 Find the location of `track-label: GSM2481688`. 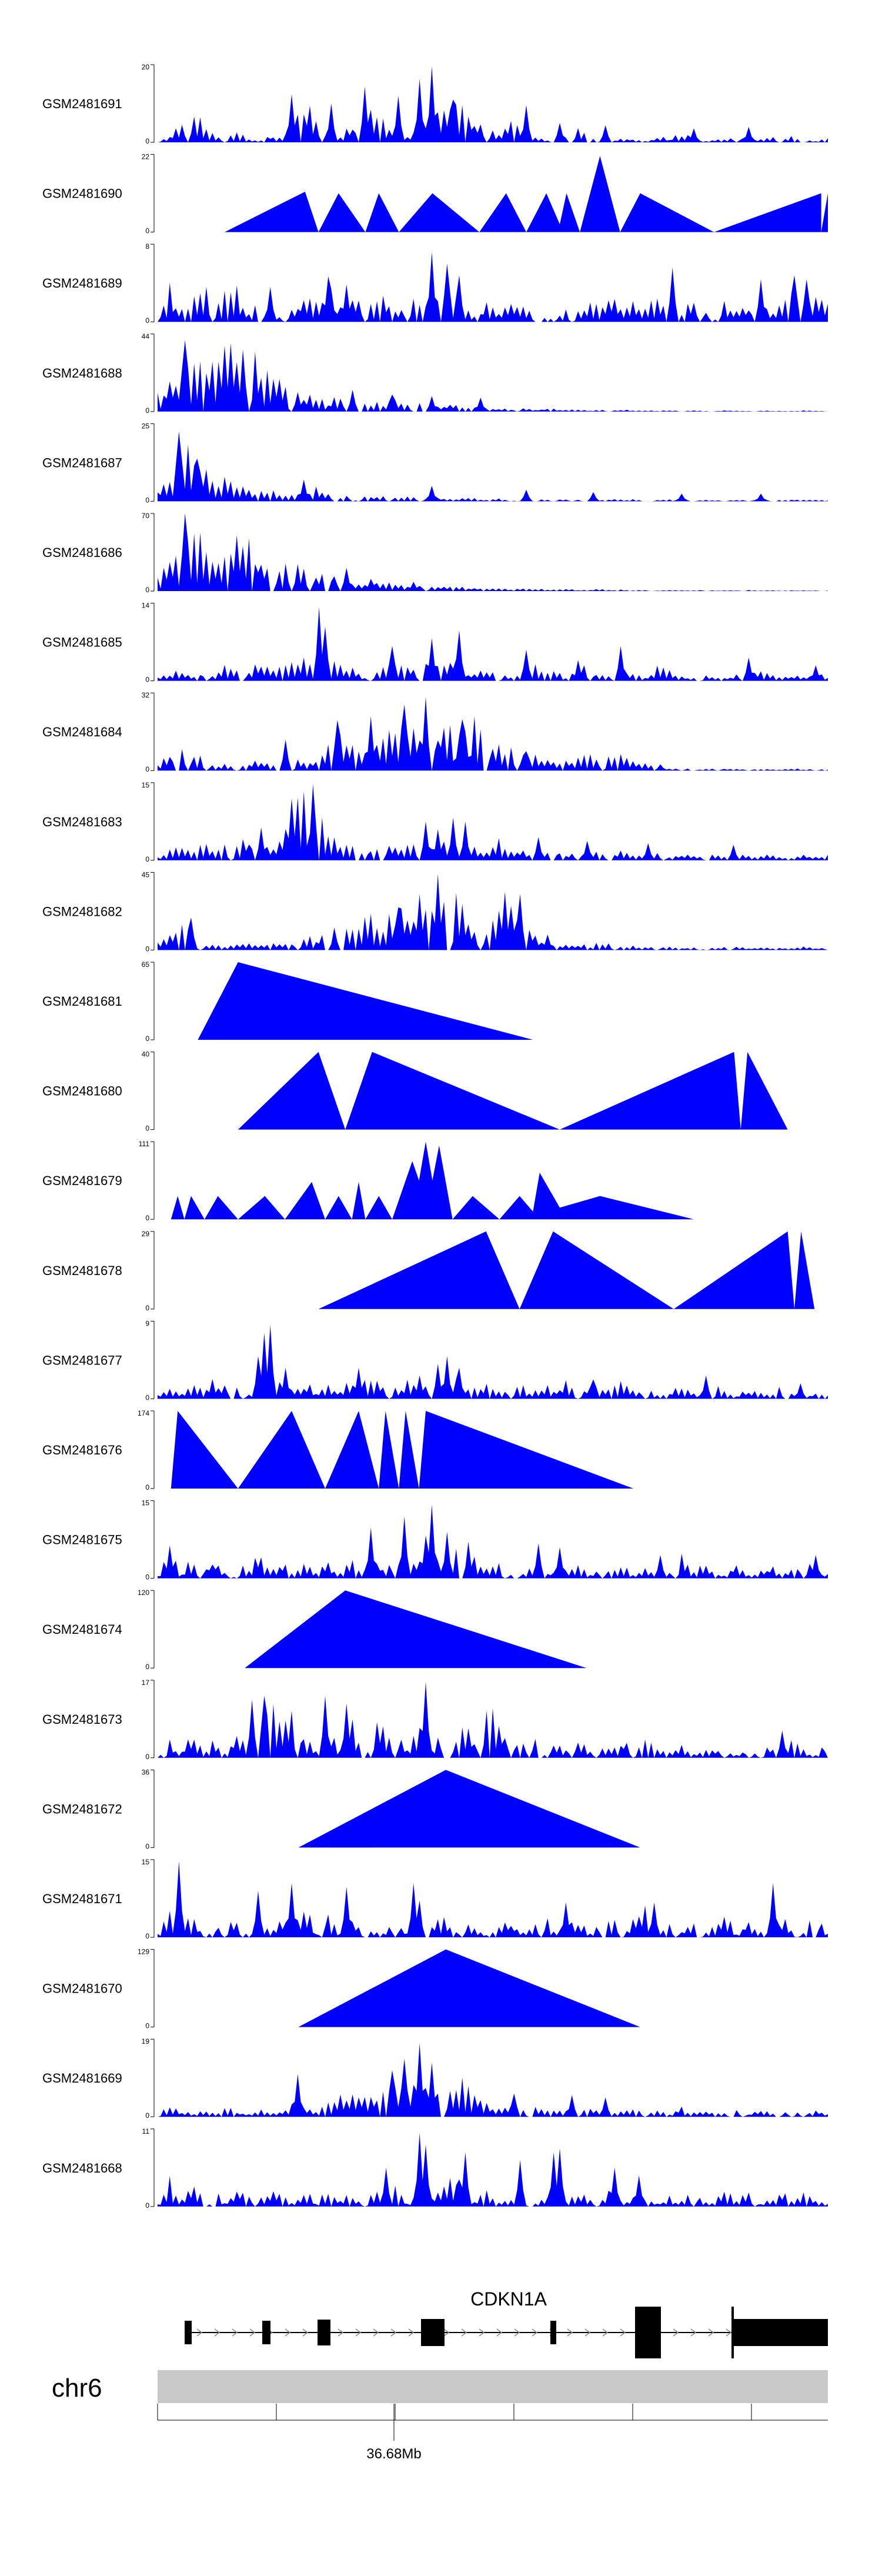

track-label: GSM2481688 is located at coordinates (82, 373).